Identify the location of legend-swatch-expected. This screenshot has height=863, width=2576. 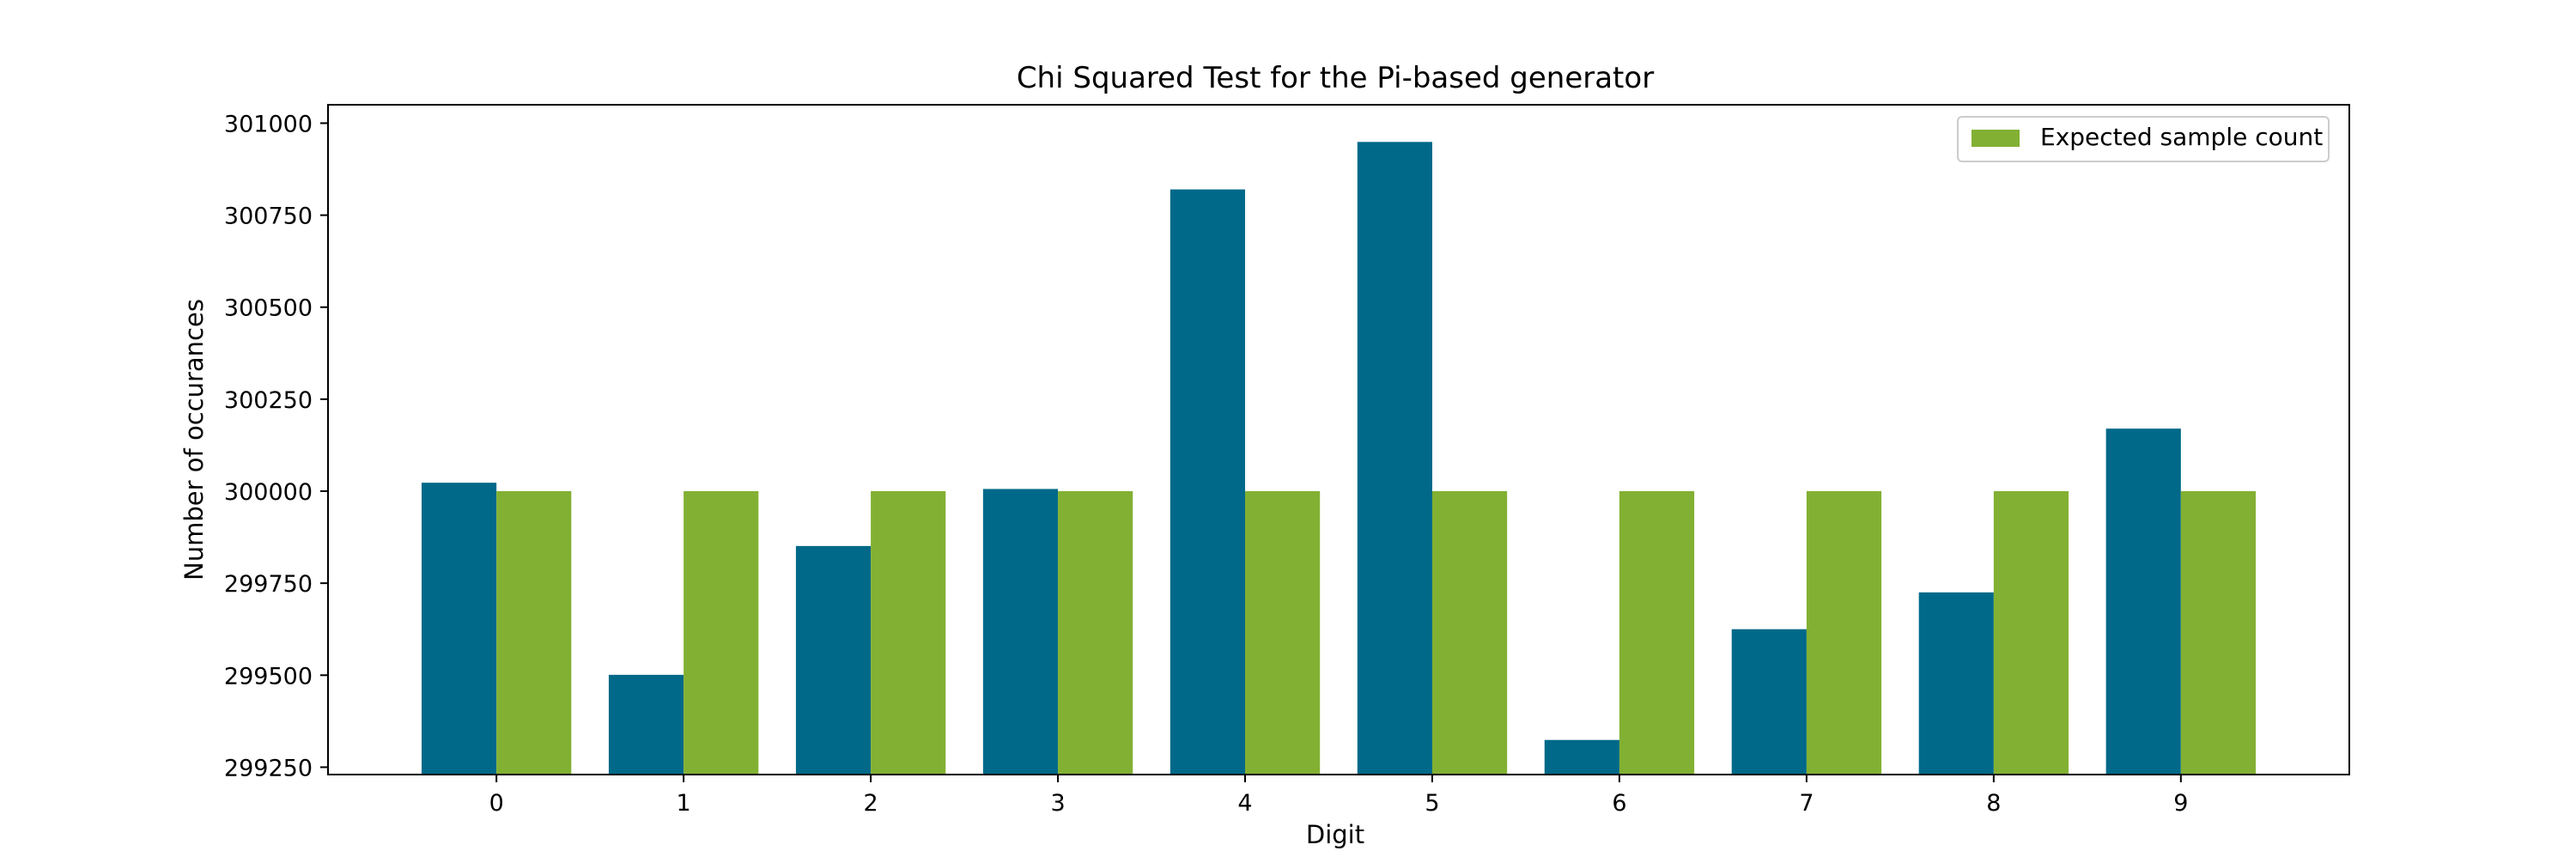
(1996, 138).